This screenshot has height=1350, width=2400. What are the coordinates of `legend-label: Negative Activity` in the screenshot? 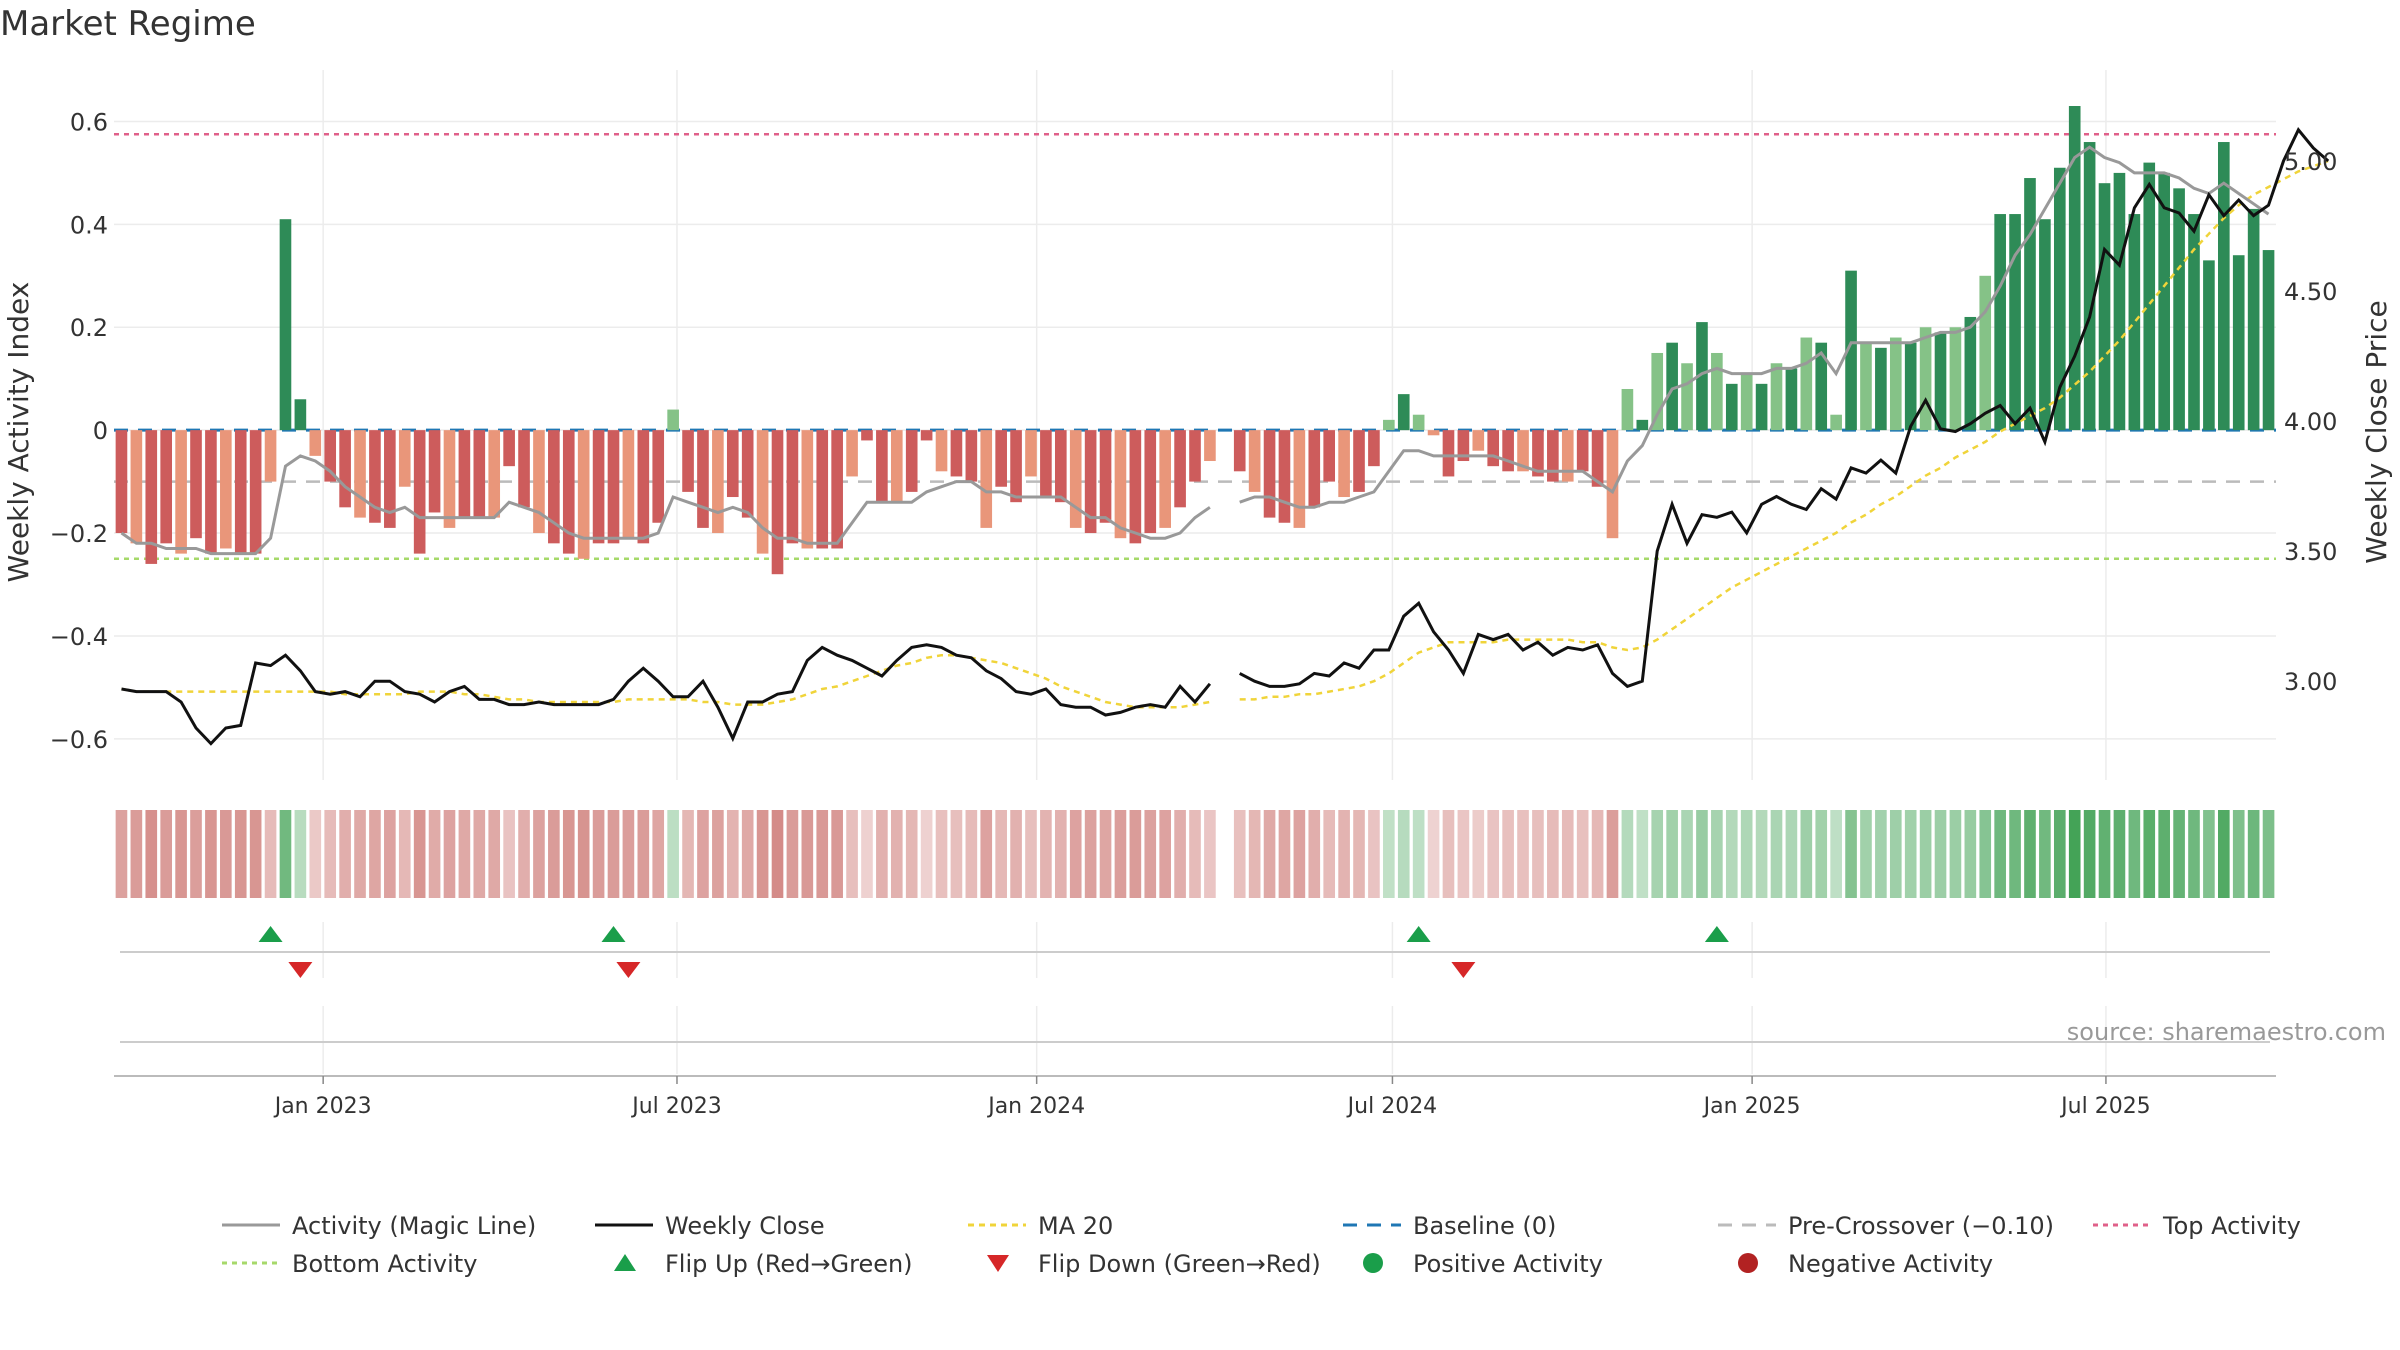 It's located at (1890, 1264).